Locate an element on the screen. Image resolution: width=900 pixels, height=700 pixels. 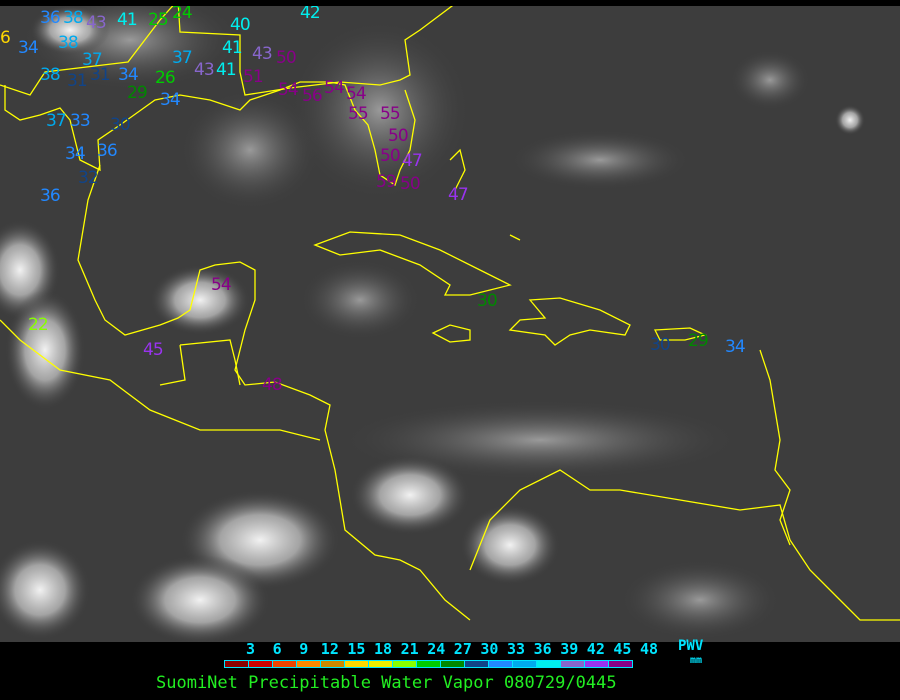
legend-tick-label: 9 is located at coordinates (304, 649).